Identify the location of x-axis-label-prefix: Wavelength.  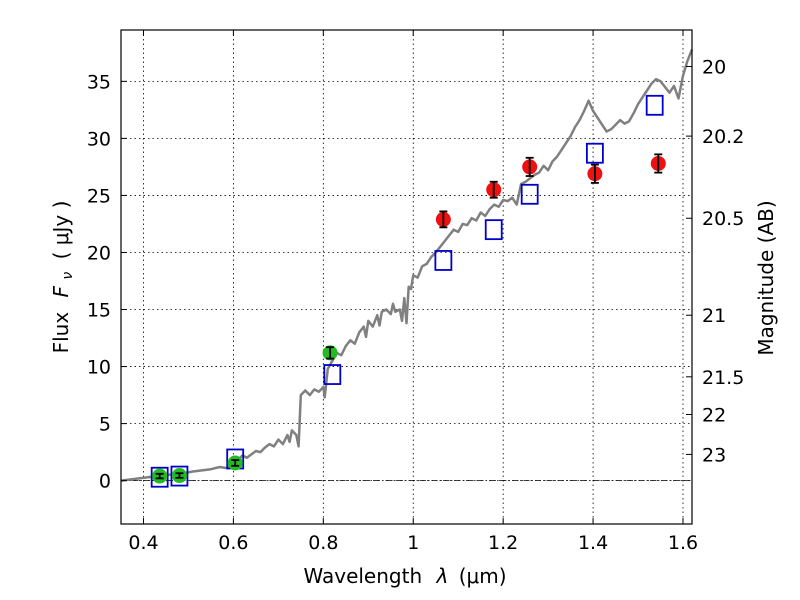
(362, 576).